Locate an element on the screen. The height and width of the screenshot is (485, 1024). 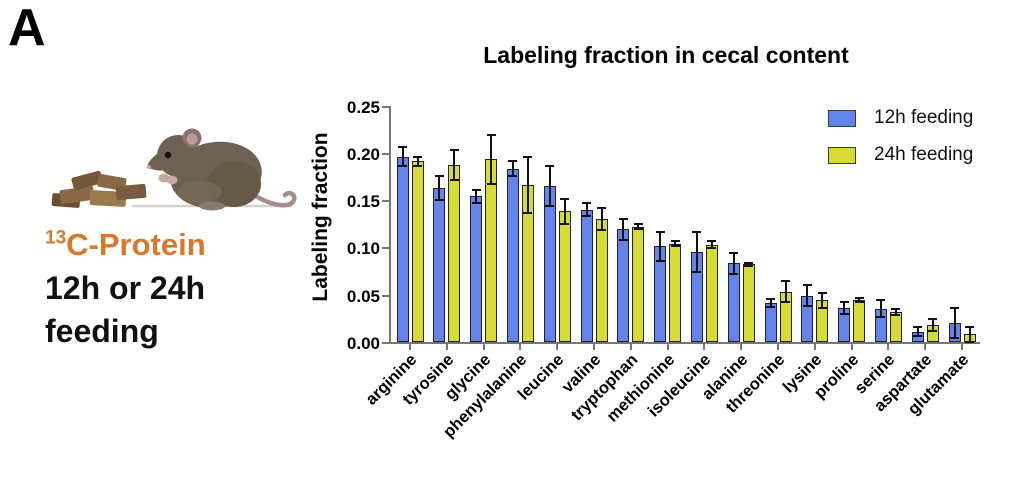
y-tick-label: 0.00 is located at coordinates (363, 343).